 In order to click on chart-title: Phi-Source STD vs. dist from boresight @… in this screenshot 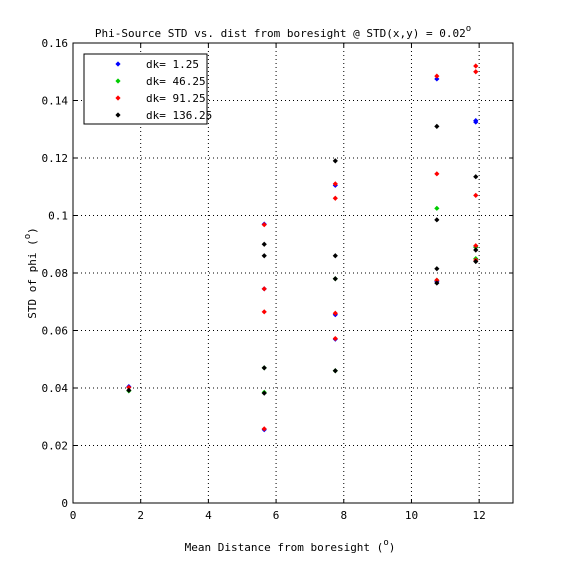, I will do `click(283, 32)`.